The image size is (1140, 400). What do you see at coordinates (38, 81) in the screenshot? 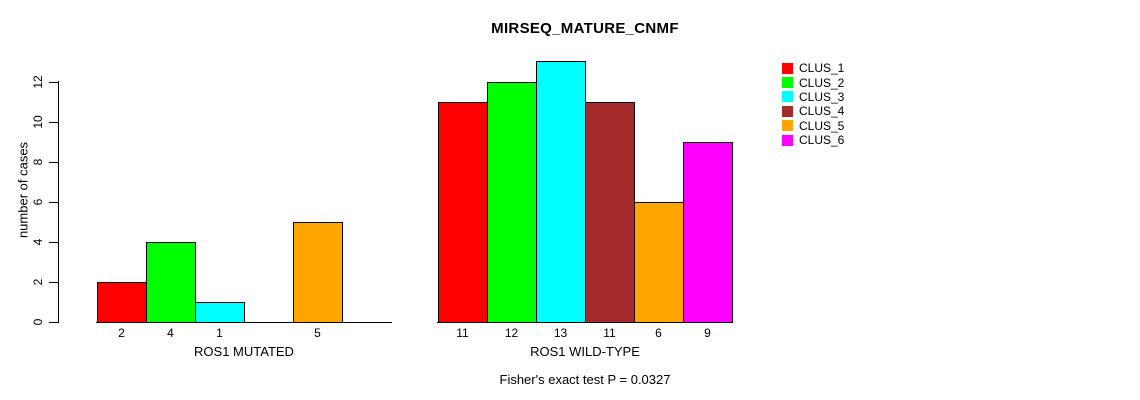
I see `y-tick-label: 12` at bounding box center [38, 81].